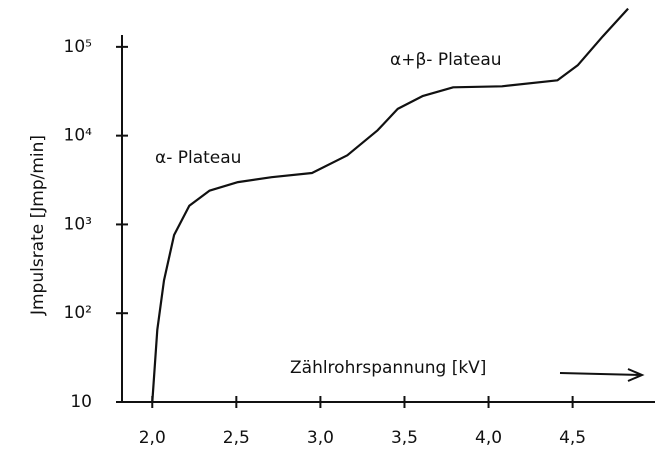 The height and width of the screenshot is (466, 661). What do you see at coordinates (488, 438) in the screenshot?
I see `x-tick-label: 4,0` at bounding box center [488, 438].